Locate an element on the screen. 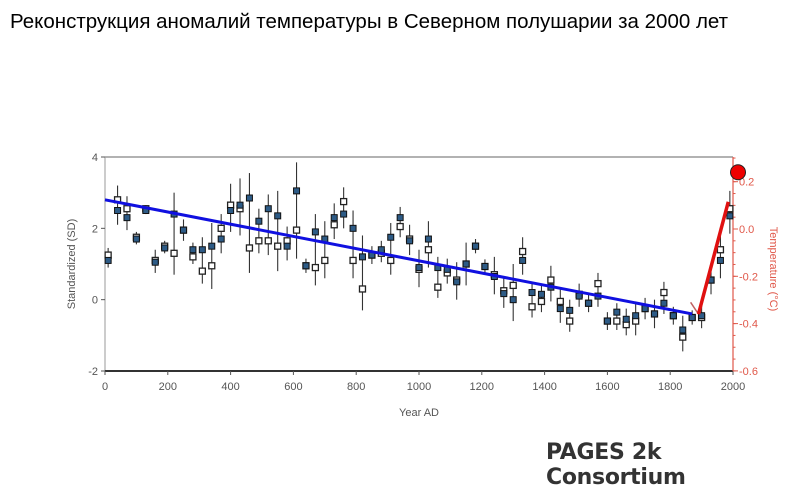 The image size is (800, 490). y2-axis-label: Temperature (°C) is located at coordinates (773, 269).